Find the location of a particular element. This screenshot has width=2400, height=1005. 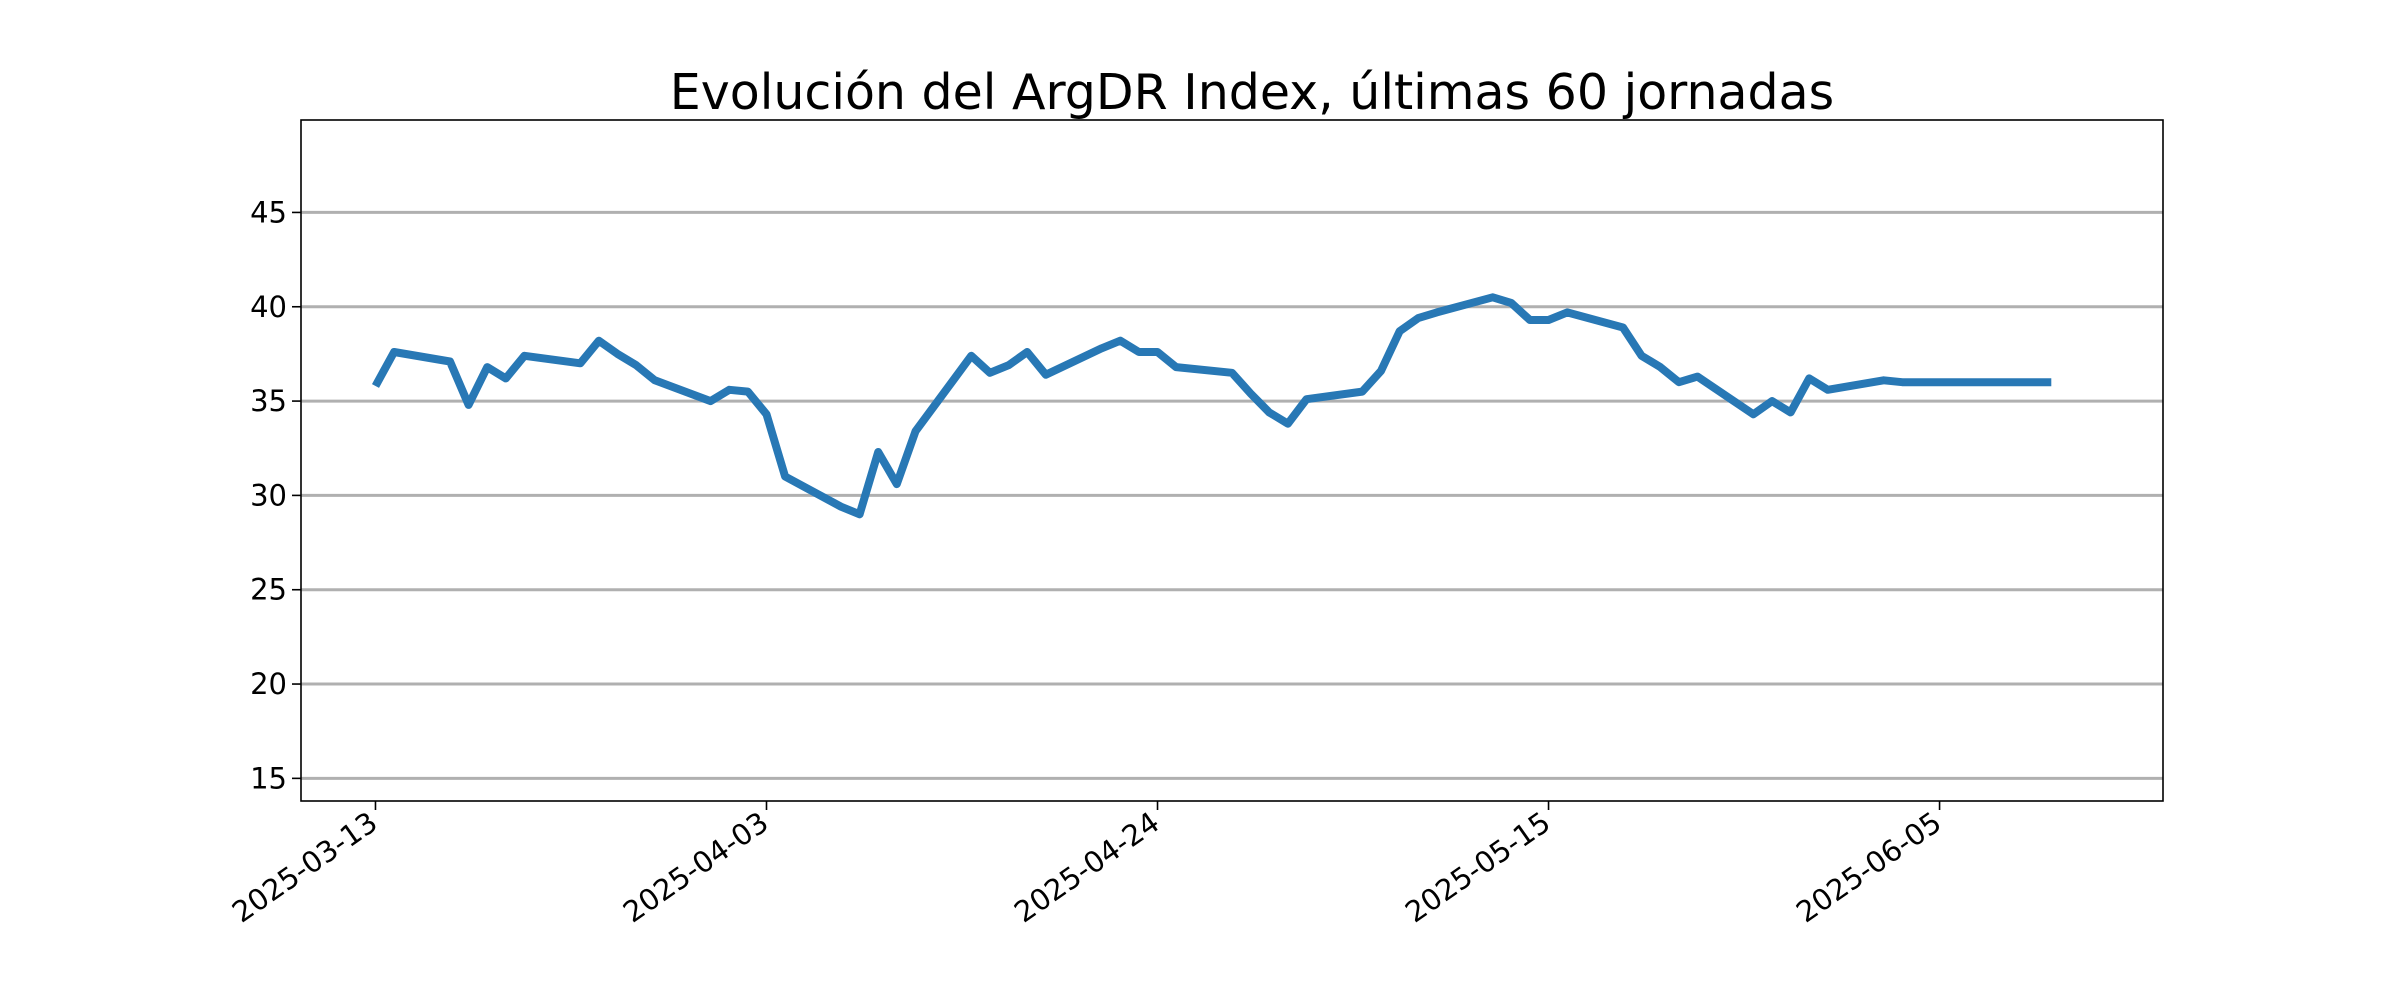

y-tick-label: 35 is located at coordinates (268, 401).